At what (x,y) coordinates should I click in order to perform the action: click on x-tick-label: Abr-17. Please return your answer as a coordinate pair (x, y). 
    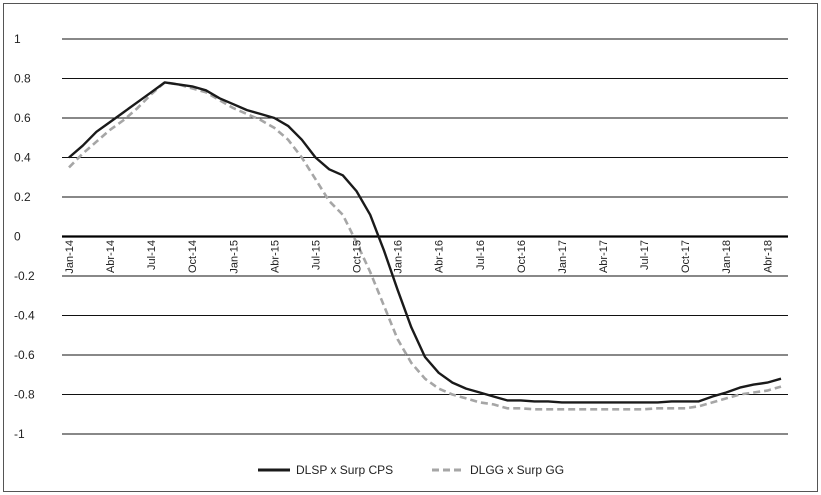
    Looking at the image, I should click on (604, 256).